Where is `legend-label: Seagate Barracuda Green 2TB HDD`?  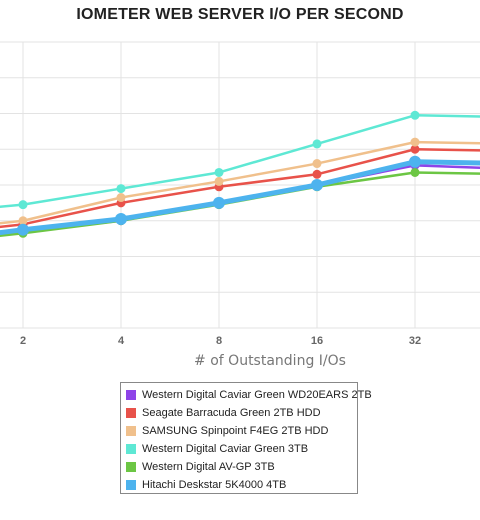 legend-label: Seagate Barracuda Green 2TB HDD is located at coordinates (231, 413).